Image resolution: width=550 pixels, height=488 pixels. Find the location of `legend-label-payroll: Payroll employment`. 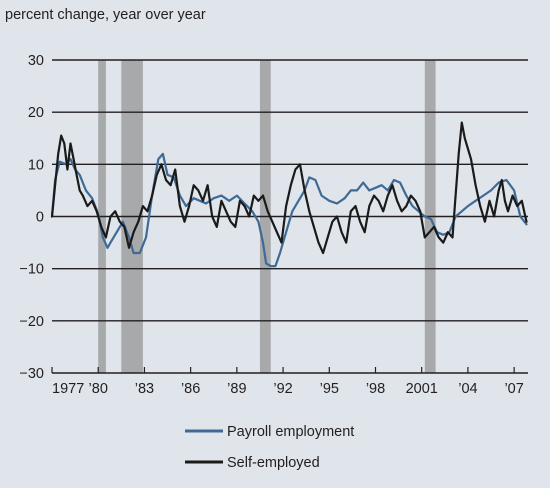

legend-label-payroll: Payroll employment is located at coordinates (290, 432).